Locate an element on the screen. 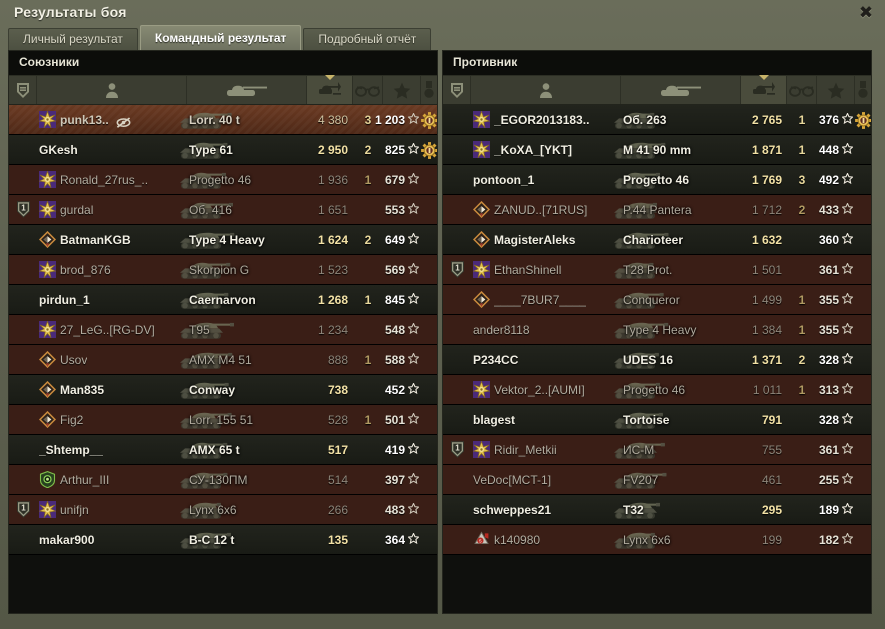 Image resolution: width=885 pixels, height=629 pixels. table-row: 27_LeG..[RG-DV] T95 1 234 548 is located at coordinates (223, 330).